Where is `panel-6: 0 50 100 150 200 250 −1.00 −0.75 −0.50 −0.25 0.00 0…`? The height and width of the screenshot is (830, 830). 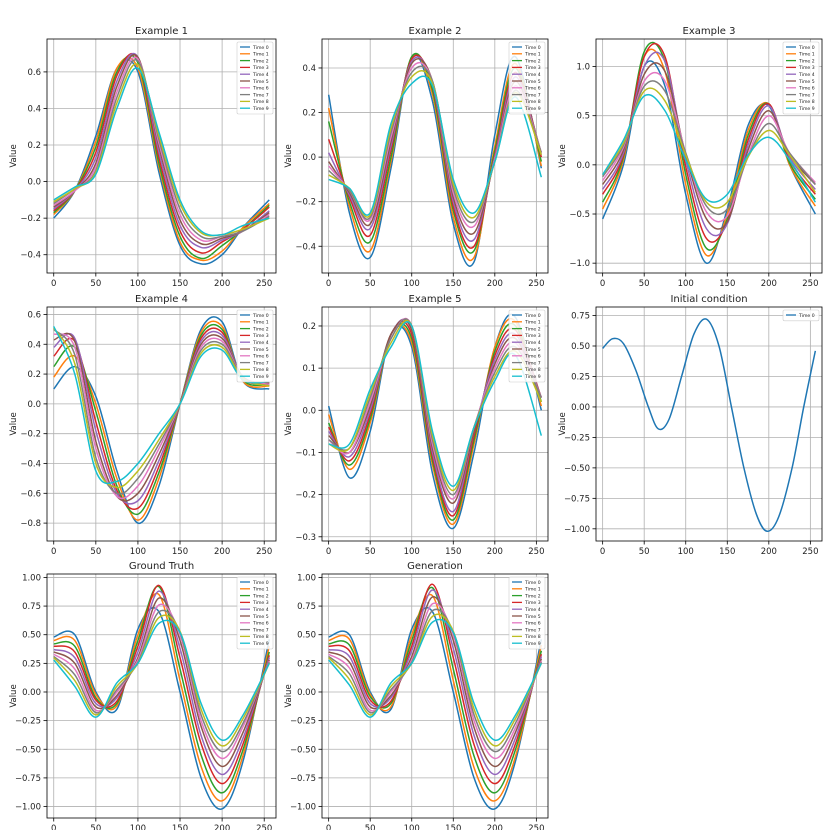
panel-6: 0 50 100 150 200 250 −1.00 −0.75 −0.50 −0.25 0.00 0… is located at coordinates (690, 425).